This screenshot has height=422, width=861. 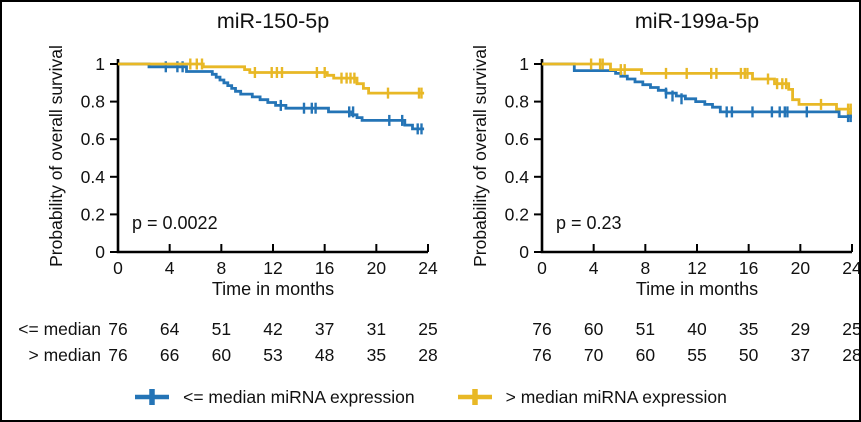 What do you see at coordinates (697, 329) in the screenshot?
I see `risk-count: 40` at bounding box center [697, 329].